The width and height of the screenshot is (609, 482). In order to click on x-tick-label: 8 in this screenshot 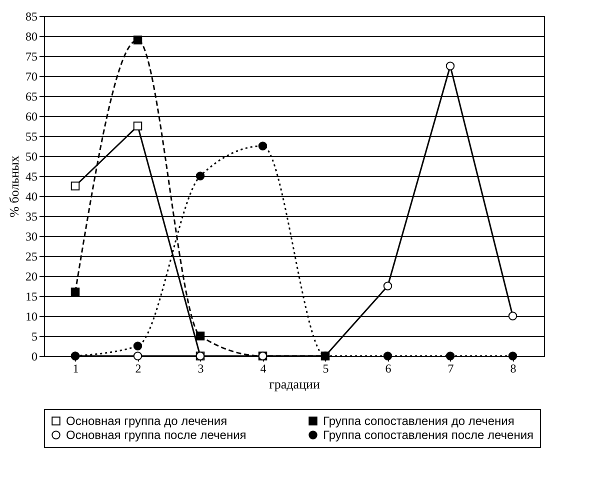, I will do `click(513, 369)`.